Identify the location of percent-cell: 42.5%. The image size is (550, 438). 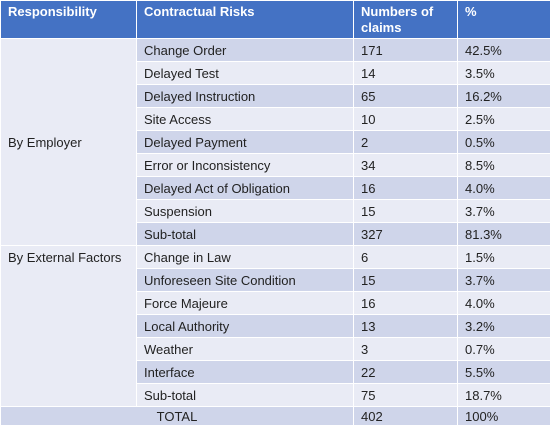
(503, 50).